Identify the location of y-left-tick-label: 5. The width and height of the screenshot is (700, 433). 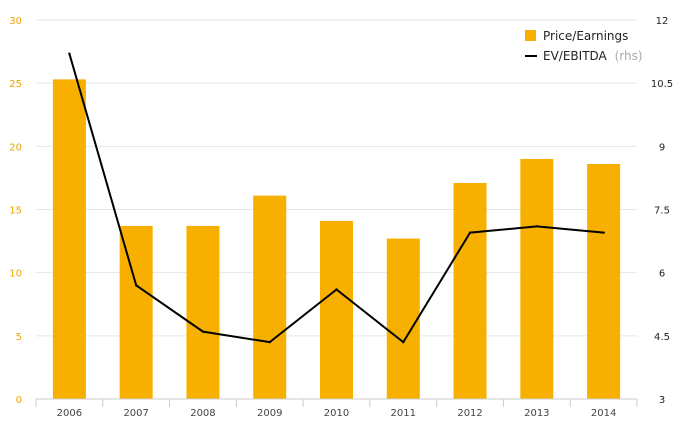
(19, 337).